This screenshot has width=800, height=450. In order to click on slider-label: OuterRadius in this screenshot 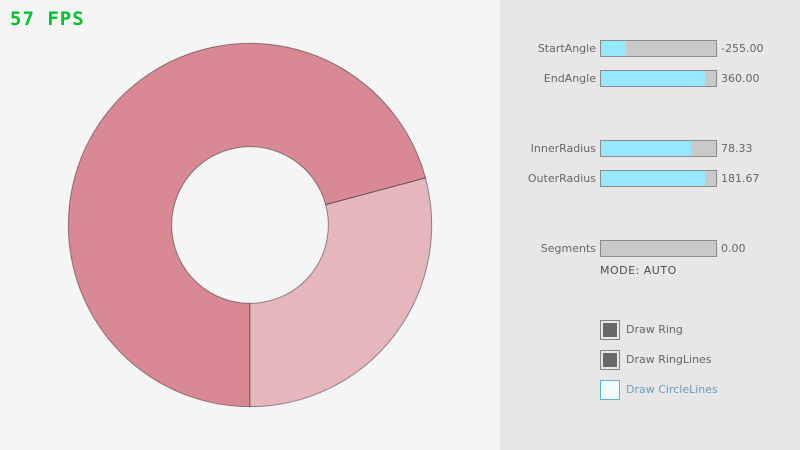, I will do `click(561, 178)`.